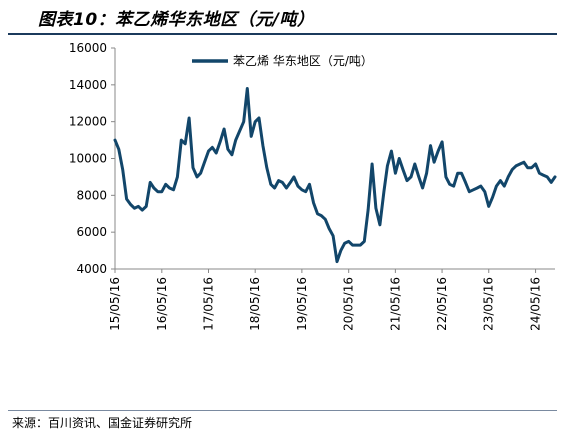 The height and width of the screenshot is (435, 563). I want to click on x-tick-label: 17/05/16, so click(209, 304).